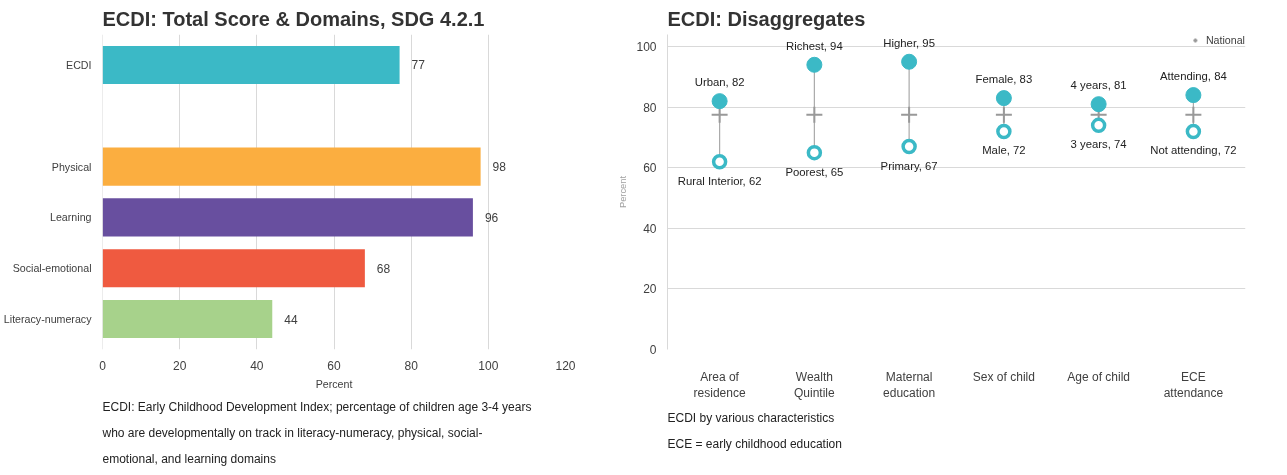  I want to click on x-tick-label: 60, so click(334, 365).